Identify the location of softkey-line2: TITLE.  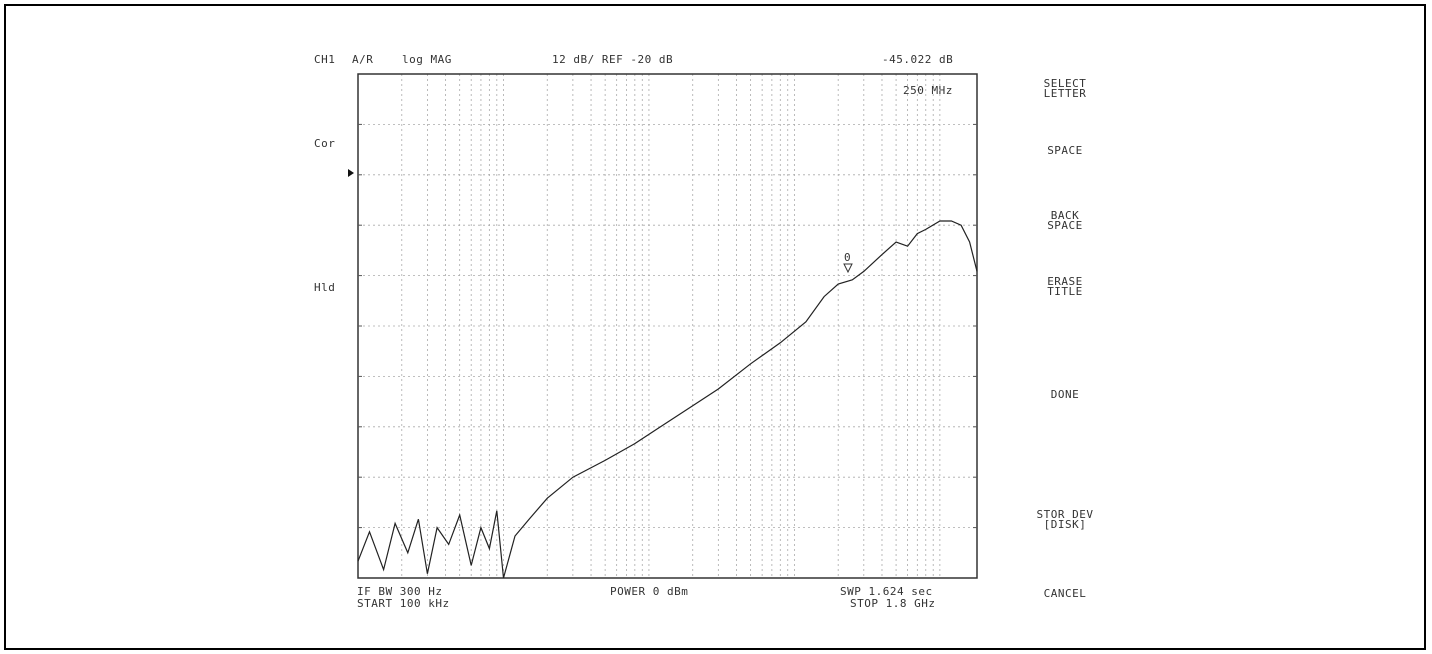
(1065, 291).